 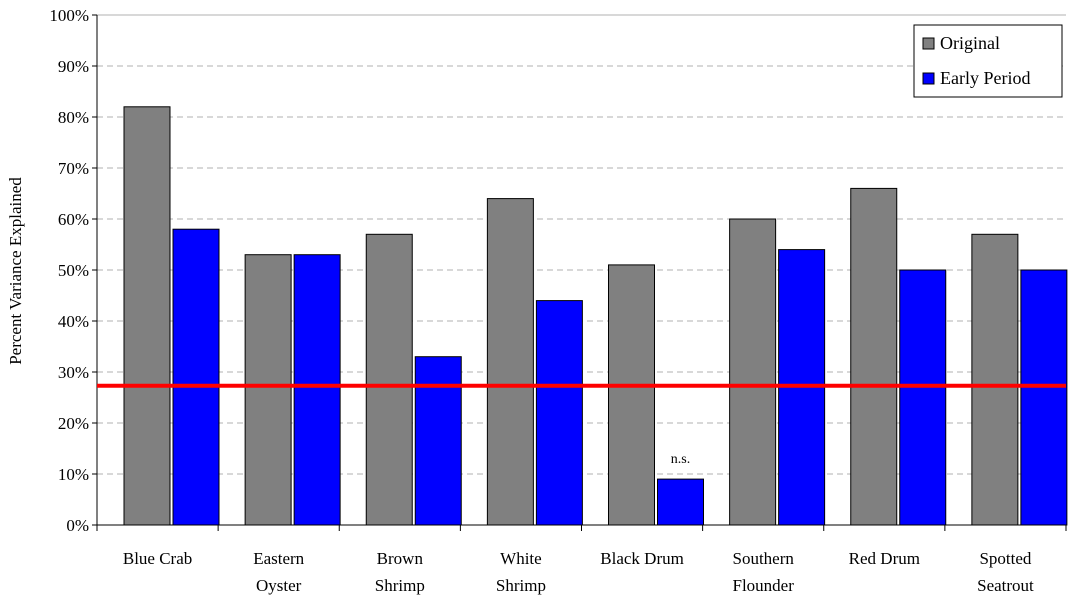 What do you see at coordinates (69, 15) in the screenshot?
I see `y-tick-label: 100%` at bounding box center [69, 15].